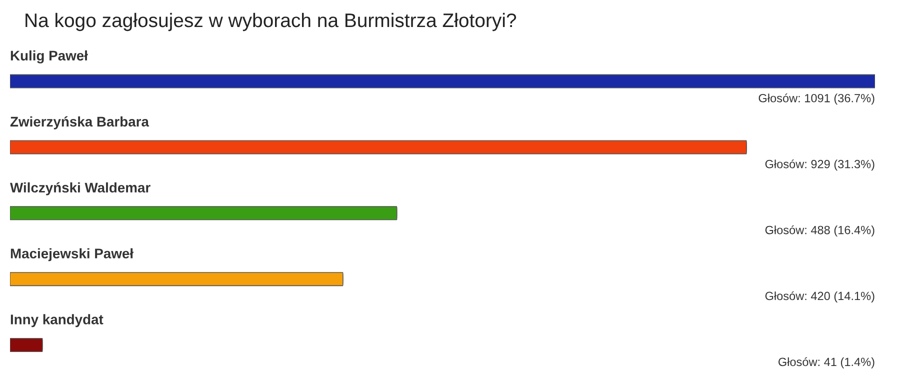 The width and height of the screenshot is (900, 387). I want to click on data-label: Głosów: 1091 (36.7%), so click(816, 99).